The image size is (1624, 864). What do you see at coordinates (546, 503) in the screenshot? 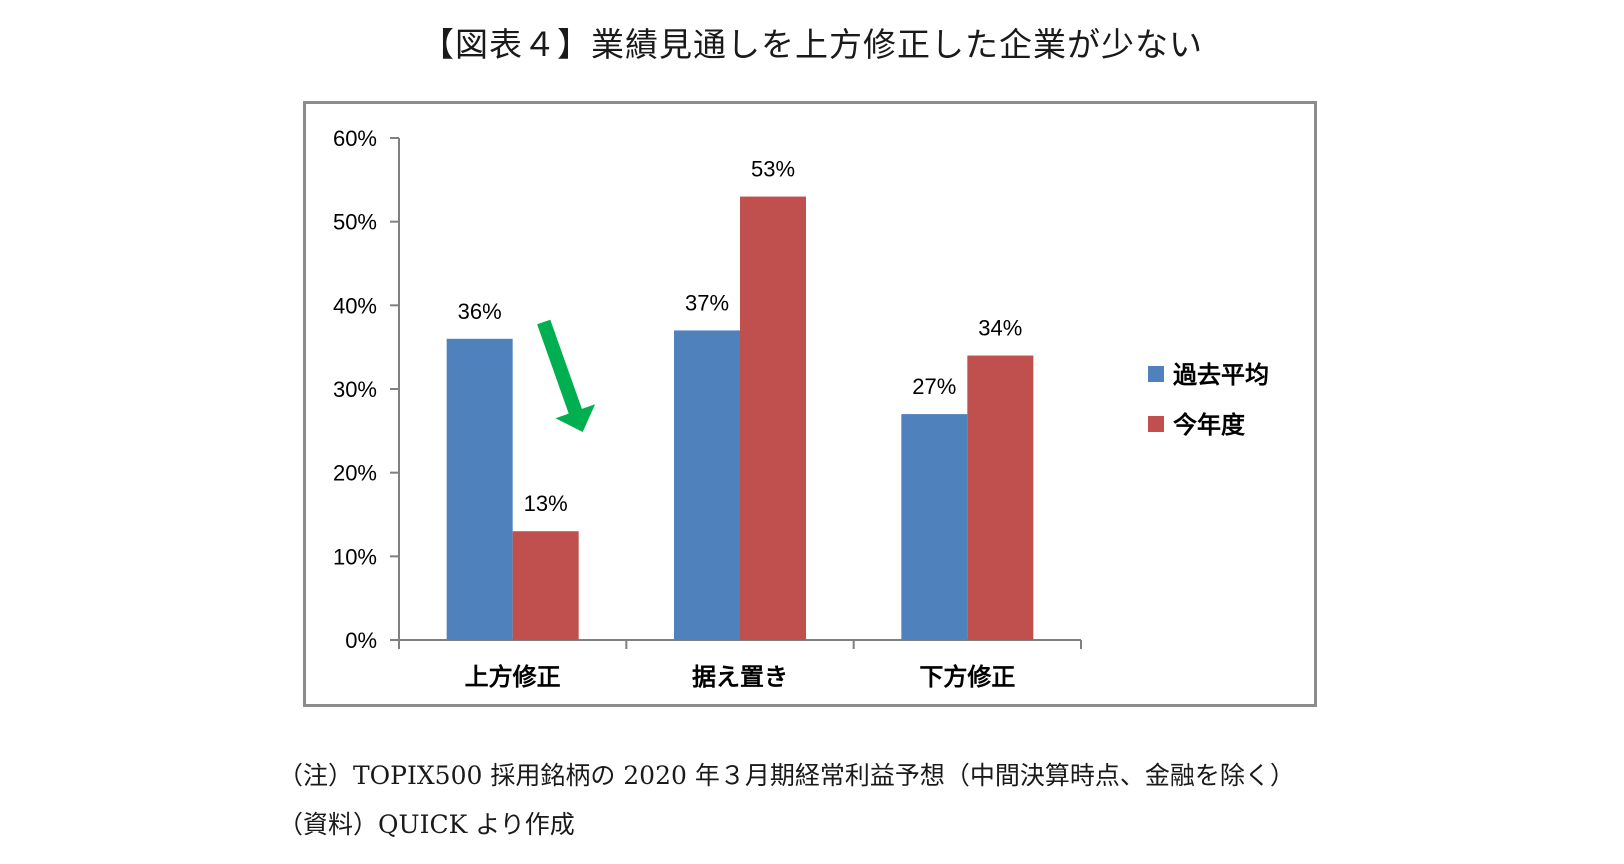
I see `data-label: 13%` at bounding box center [546, 503].